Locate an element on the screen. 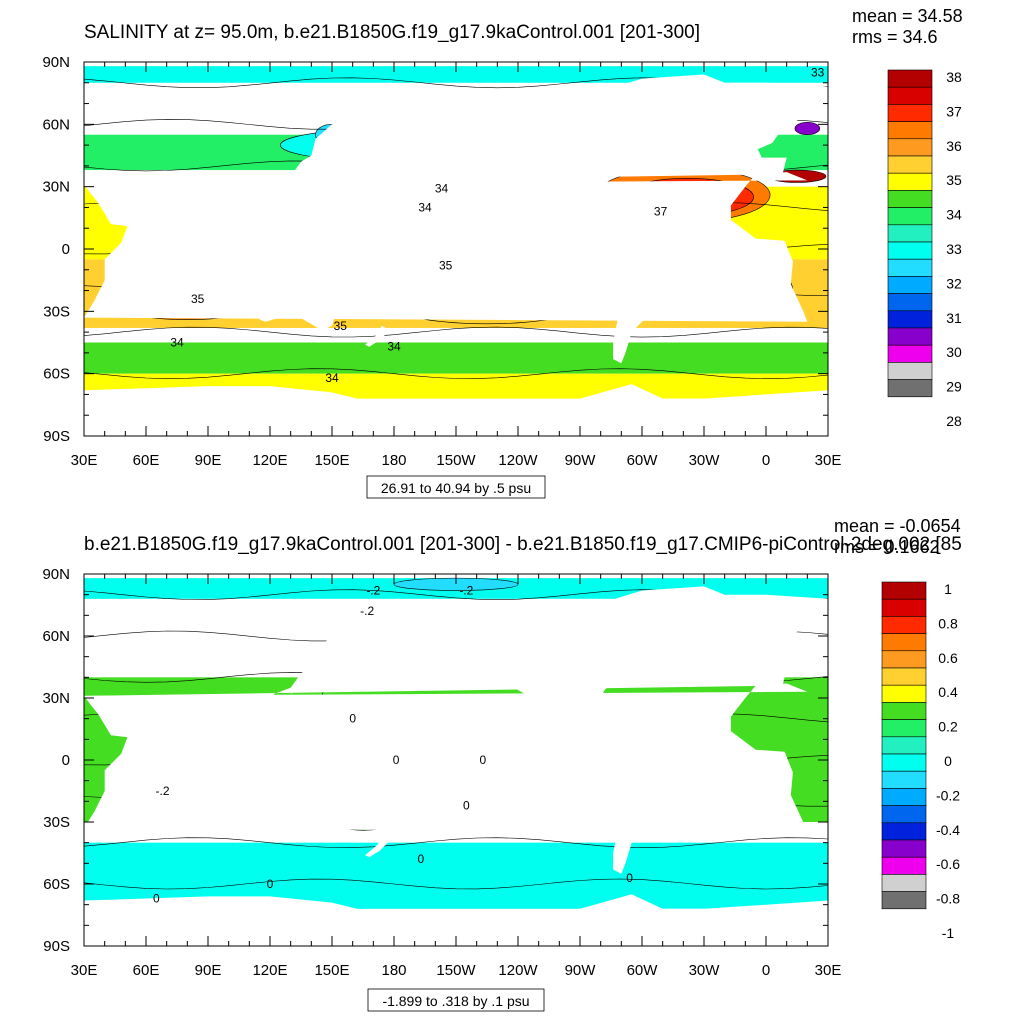 The width and height of the screenshot is (1024, 1024). colorbar-label: -0.6 is located at coordinates (948, 864).